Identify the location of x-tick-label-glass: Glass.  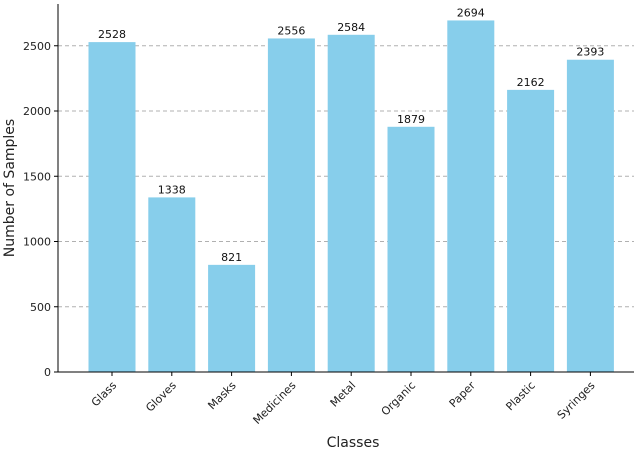
(104, 394).